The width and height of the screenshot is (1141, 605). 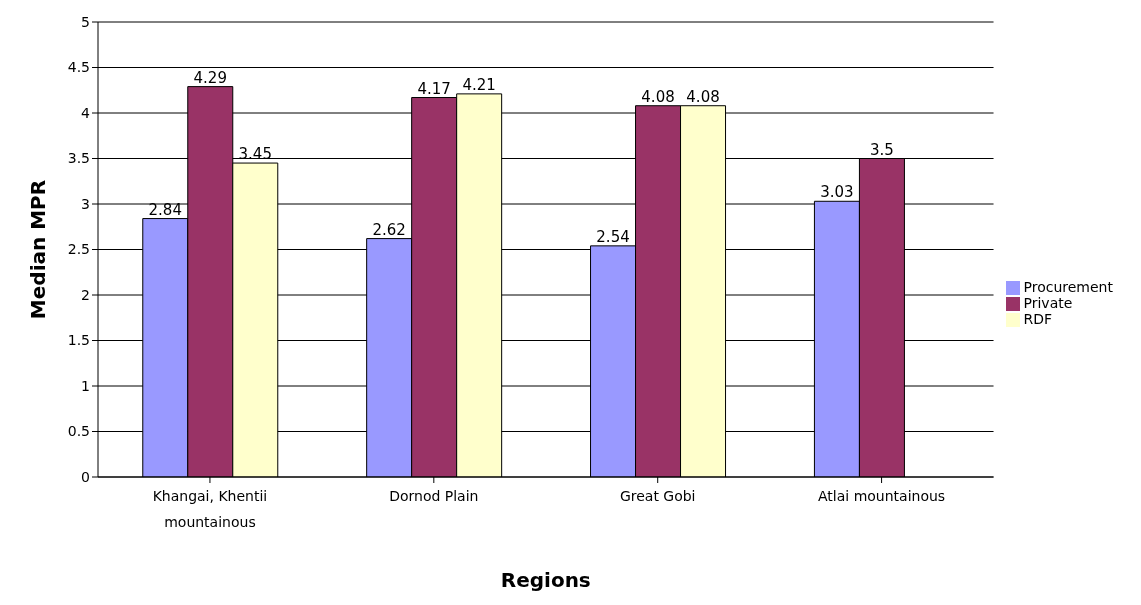 What do you see at coordinates (78, 158) in the screenshot?
I see `y-tick-label: 3.5` at bounding box center [78, 158].